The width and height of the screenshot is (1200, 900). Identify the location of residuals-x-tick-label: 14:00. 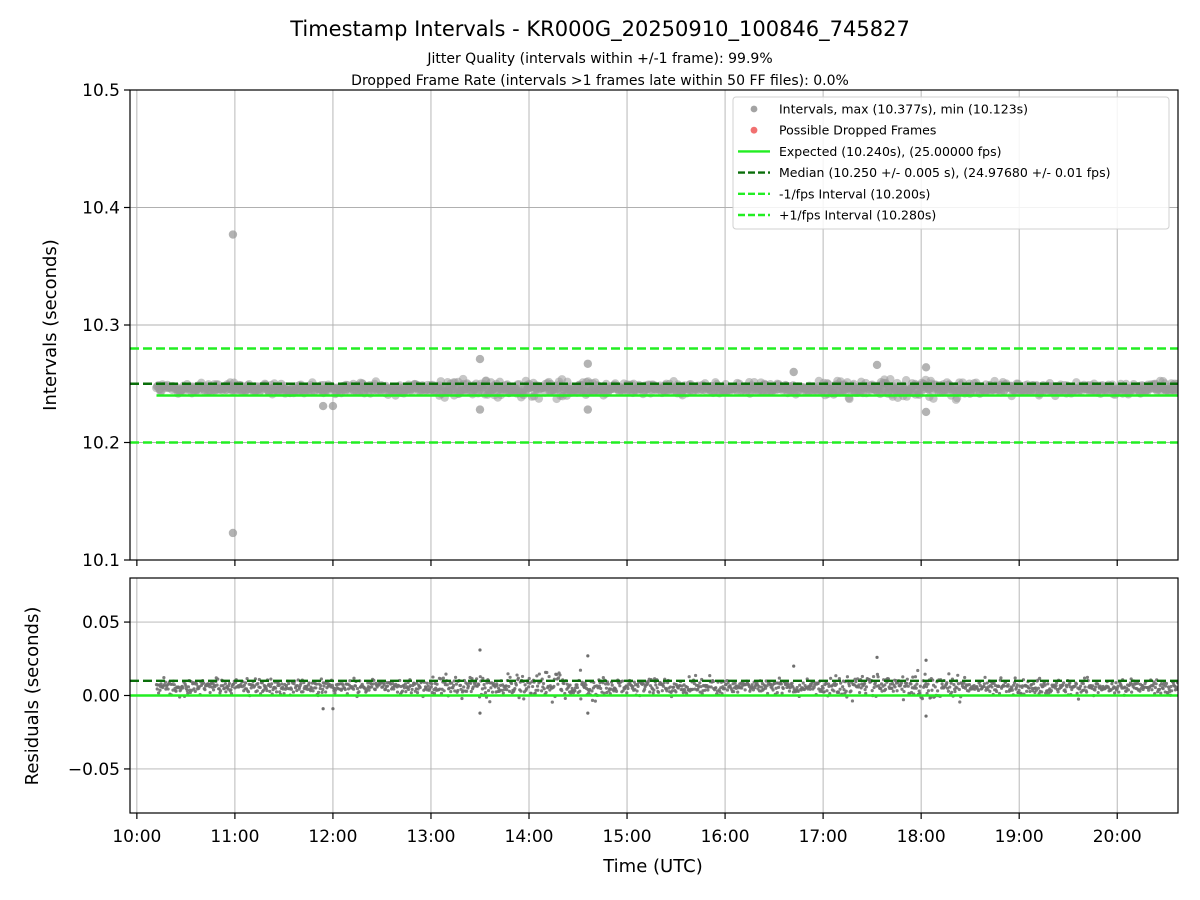
(529, 837).